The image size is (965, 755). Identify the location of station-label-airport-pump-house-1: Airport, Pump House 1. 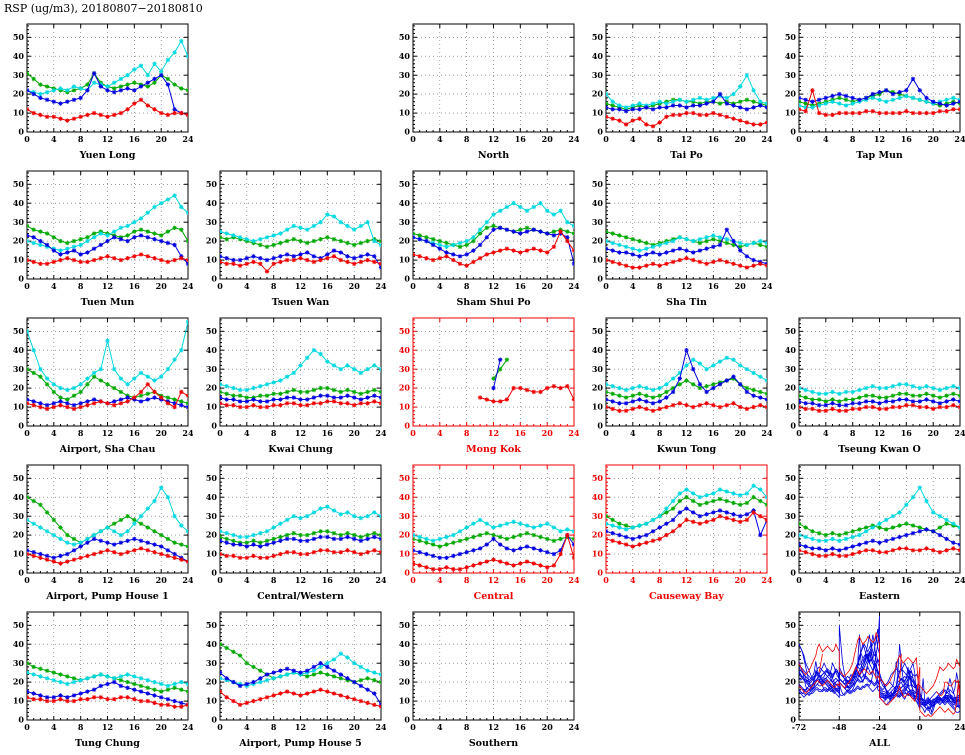
(107, 596).